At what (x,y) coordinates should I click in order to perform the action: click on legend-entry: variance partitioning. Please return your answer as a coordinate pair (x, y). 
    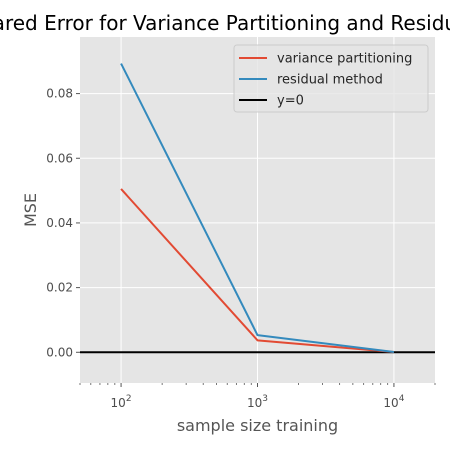
    Looking at the image, I should click on (344, 59).